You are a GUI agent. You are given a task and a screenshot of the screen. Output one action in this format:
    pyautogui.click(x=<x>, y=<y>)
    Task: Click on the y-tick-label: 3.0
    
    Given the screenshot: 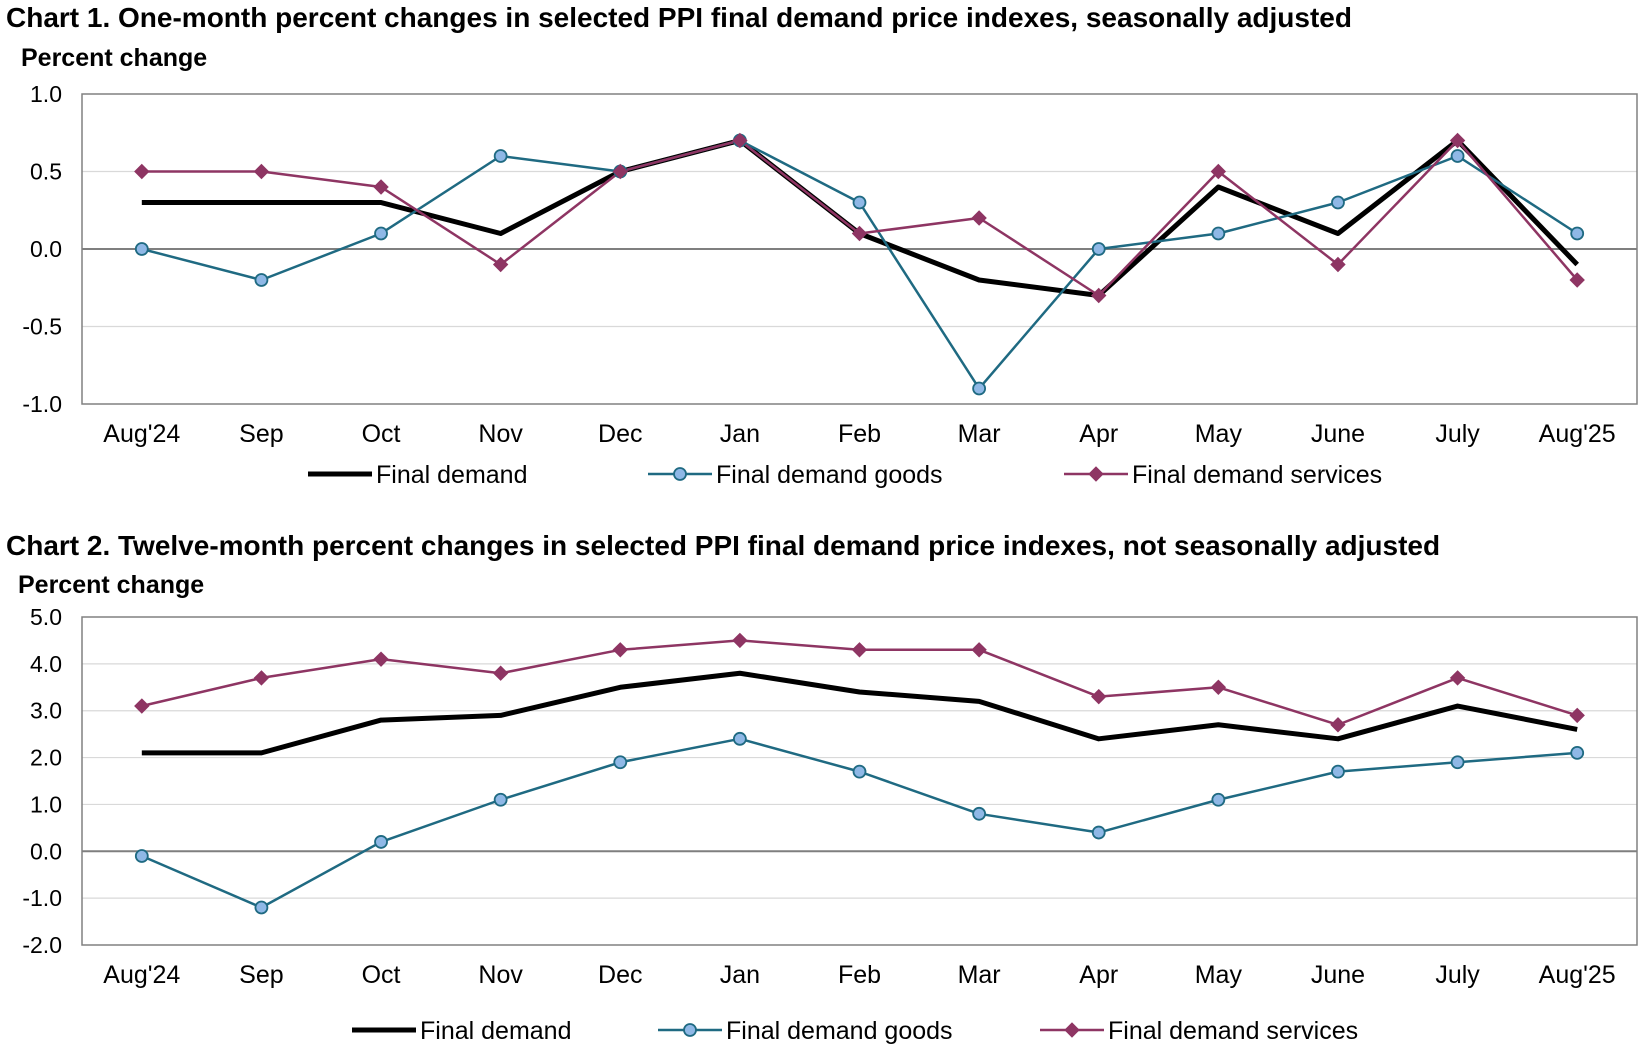 What is the action you would take?
    pyautogui.click(x=46, y=711)
    